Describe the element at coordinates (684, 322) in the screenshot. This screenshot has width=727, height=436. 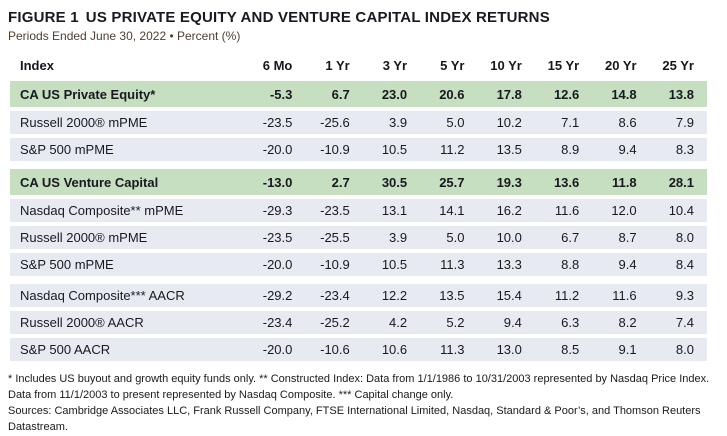
I see `cell-value: 7.4` at that location.